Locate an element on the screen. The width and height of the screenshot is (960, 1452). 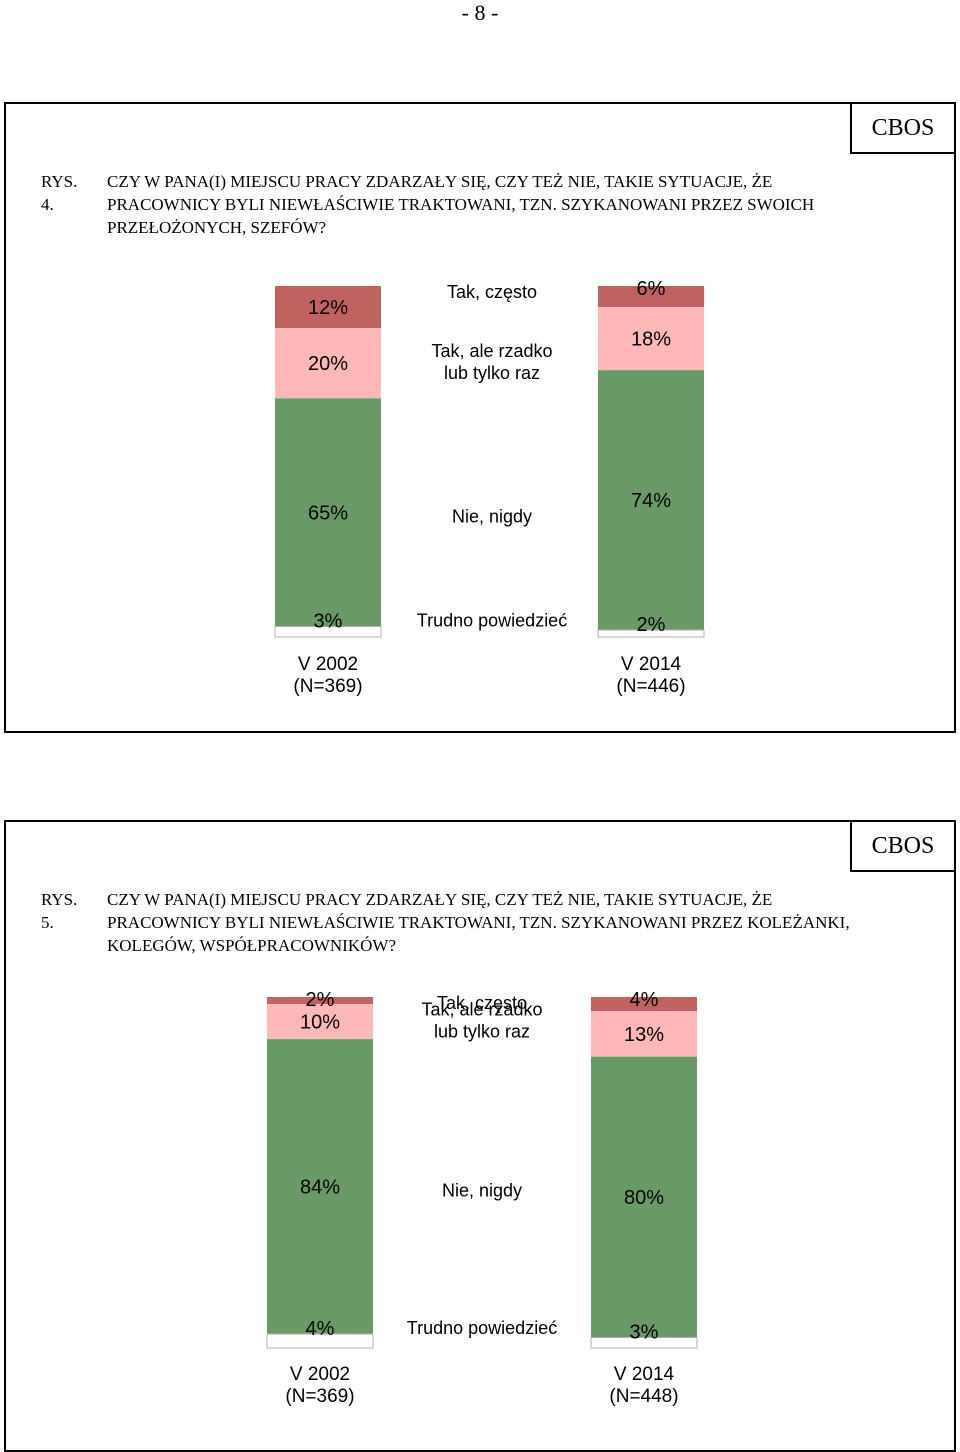
data-label: 13% is located at coordinates (644, 1035).